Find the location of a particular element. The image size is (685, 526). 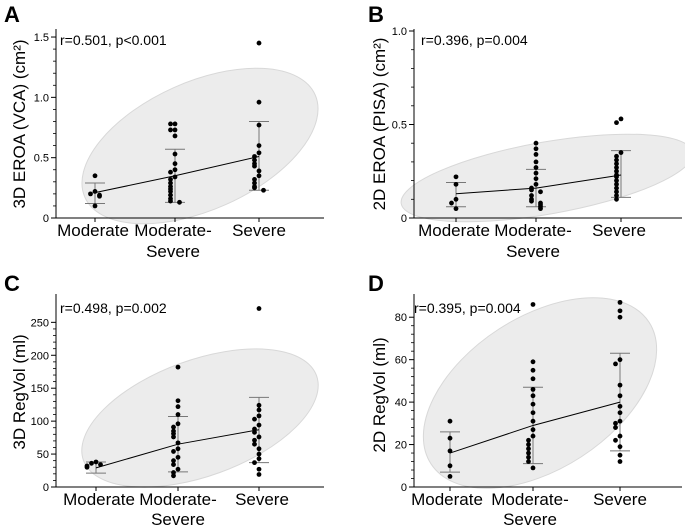

panel-b-x-label-severe: Severe is located at coordinates (619, 230).